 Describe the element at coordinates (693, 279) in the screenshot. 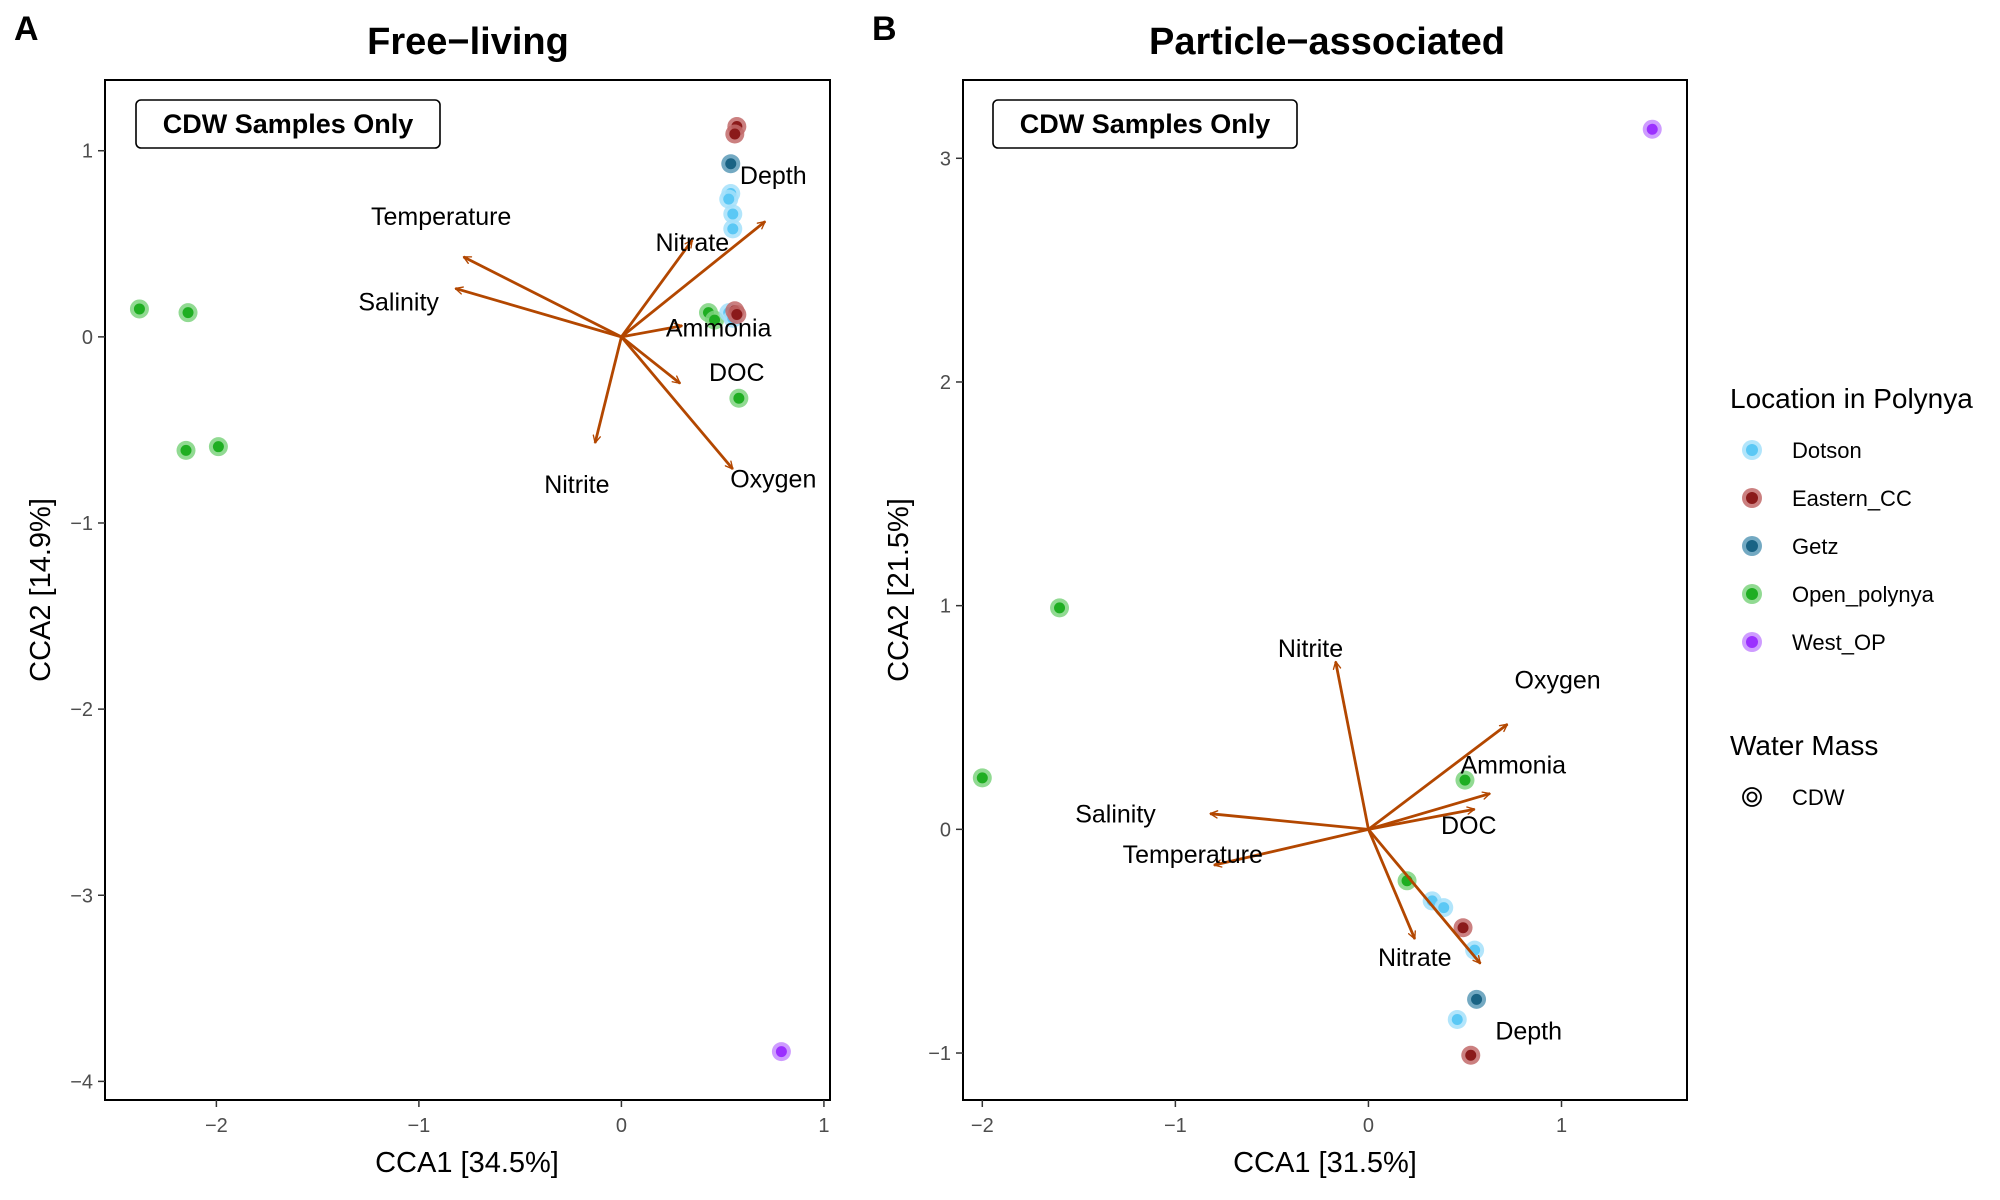

I see `vector-arrow-depth` at that location.